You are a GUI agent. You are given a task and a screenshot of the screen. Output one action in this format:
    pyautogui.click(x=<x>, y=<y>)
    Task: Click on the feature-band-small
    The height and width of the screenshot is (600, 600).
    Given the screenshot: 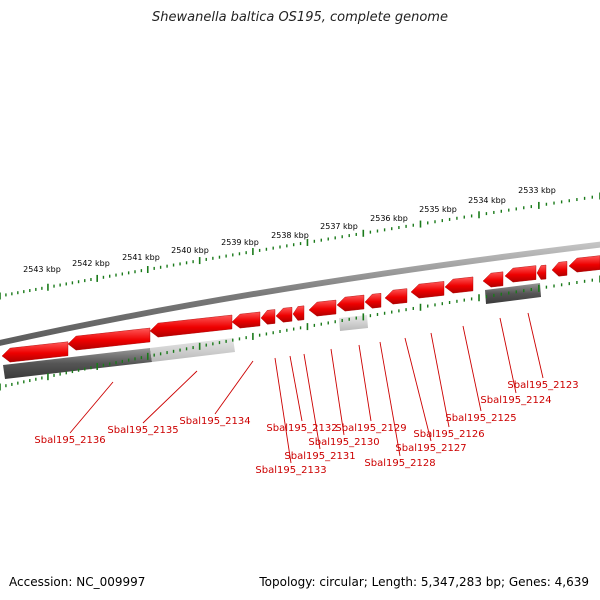 What is the action you would take?
    pyautogui.click(x=353, y=323)
    